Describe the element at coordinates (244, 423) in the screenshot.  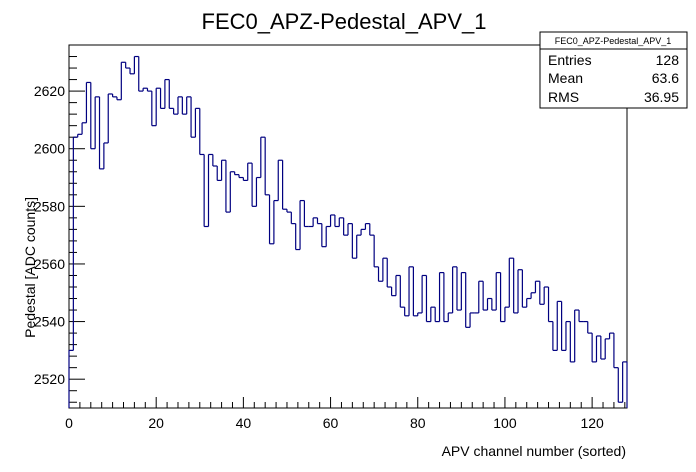
I see `x-tick-label: 40` at that location.